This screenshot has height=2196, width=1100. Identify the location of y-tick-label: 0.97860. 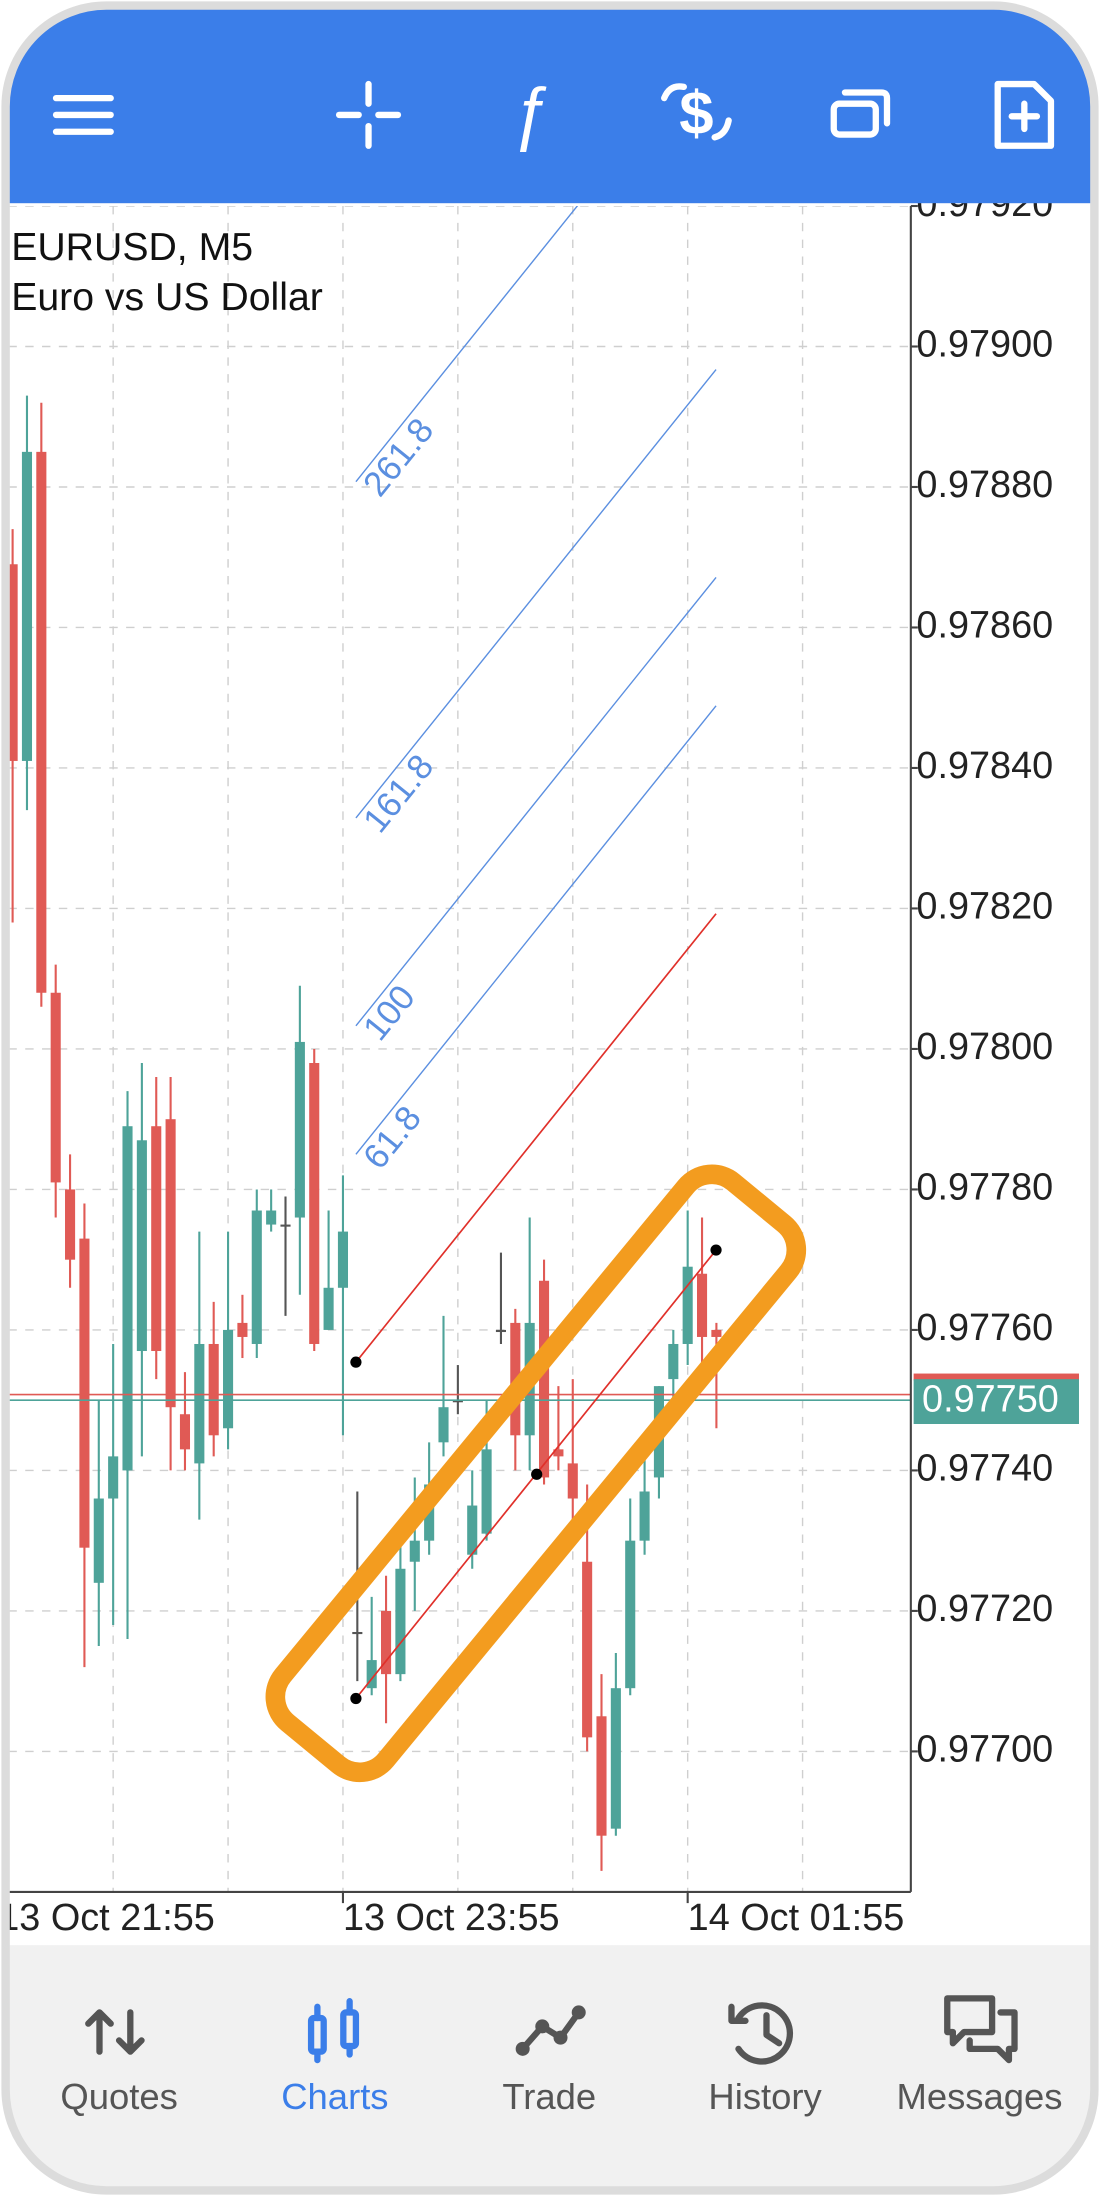
(984, 625).